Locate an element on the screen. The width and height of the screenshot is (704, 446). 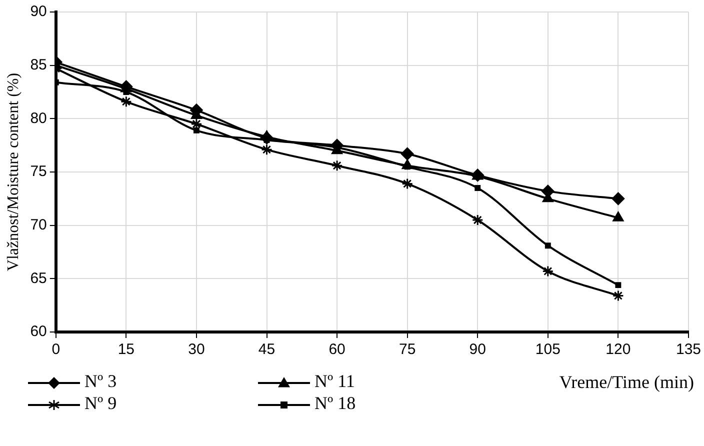
y-tick-label: 85 is located at coordinates (38, 65).